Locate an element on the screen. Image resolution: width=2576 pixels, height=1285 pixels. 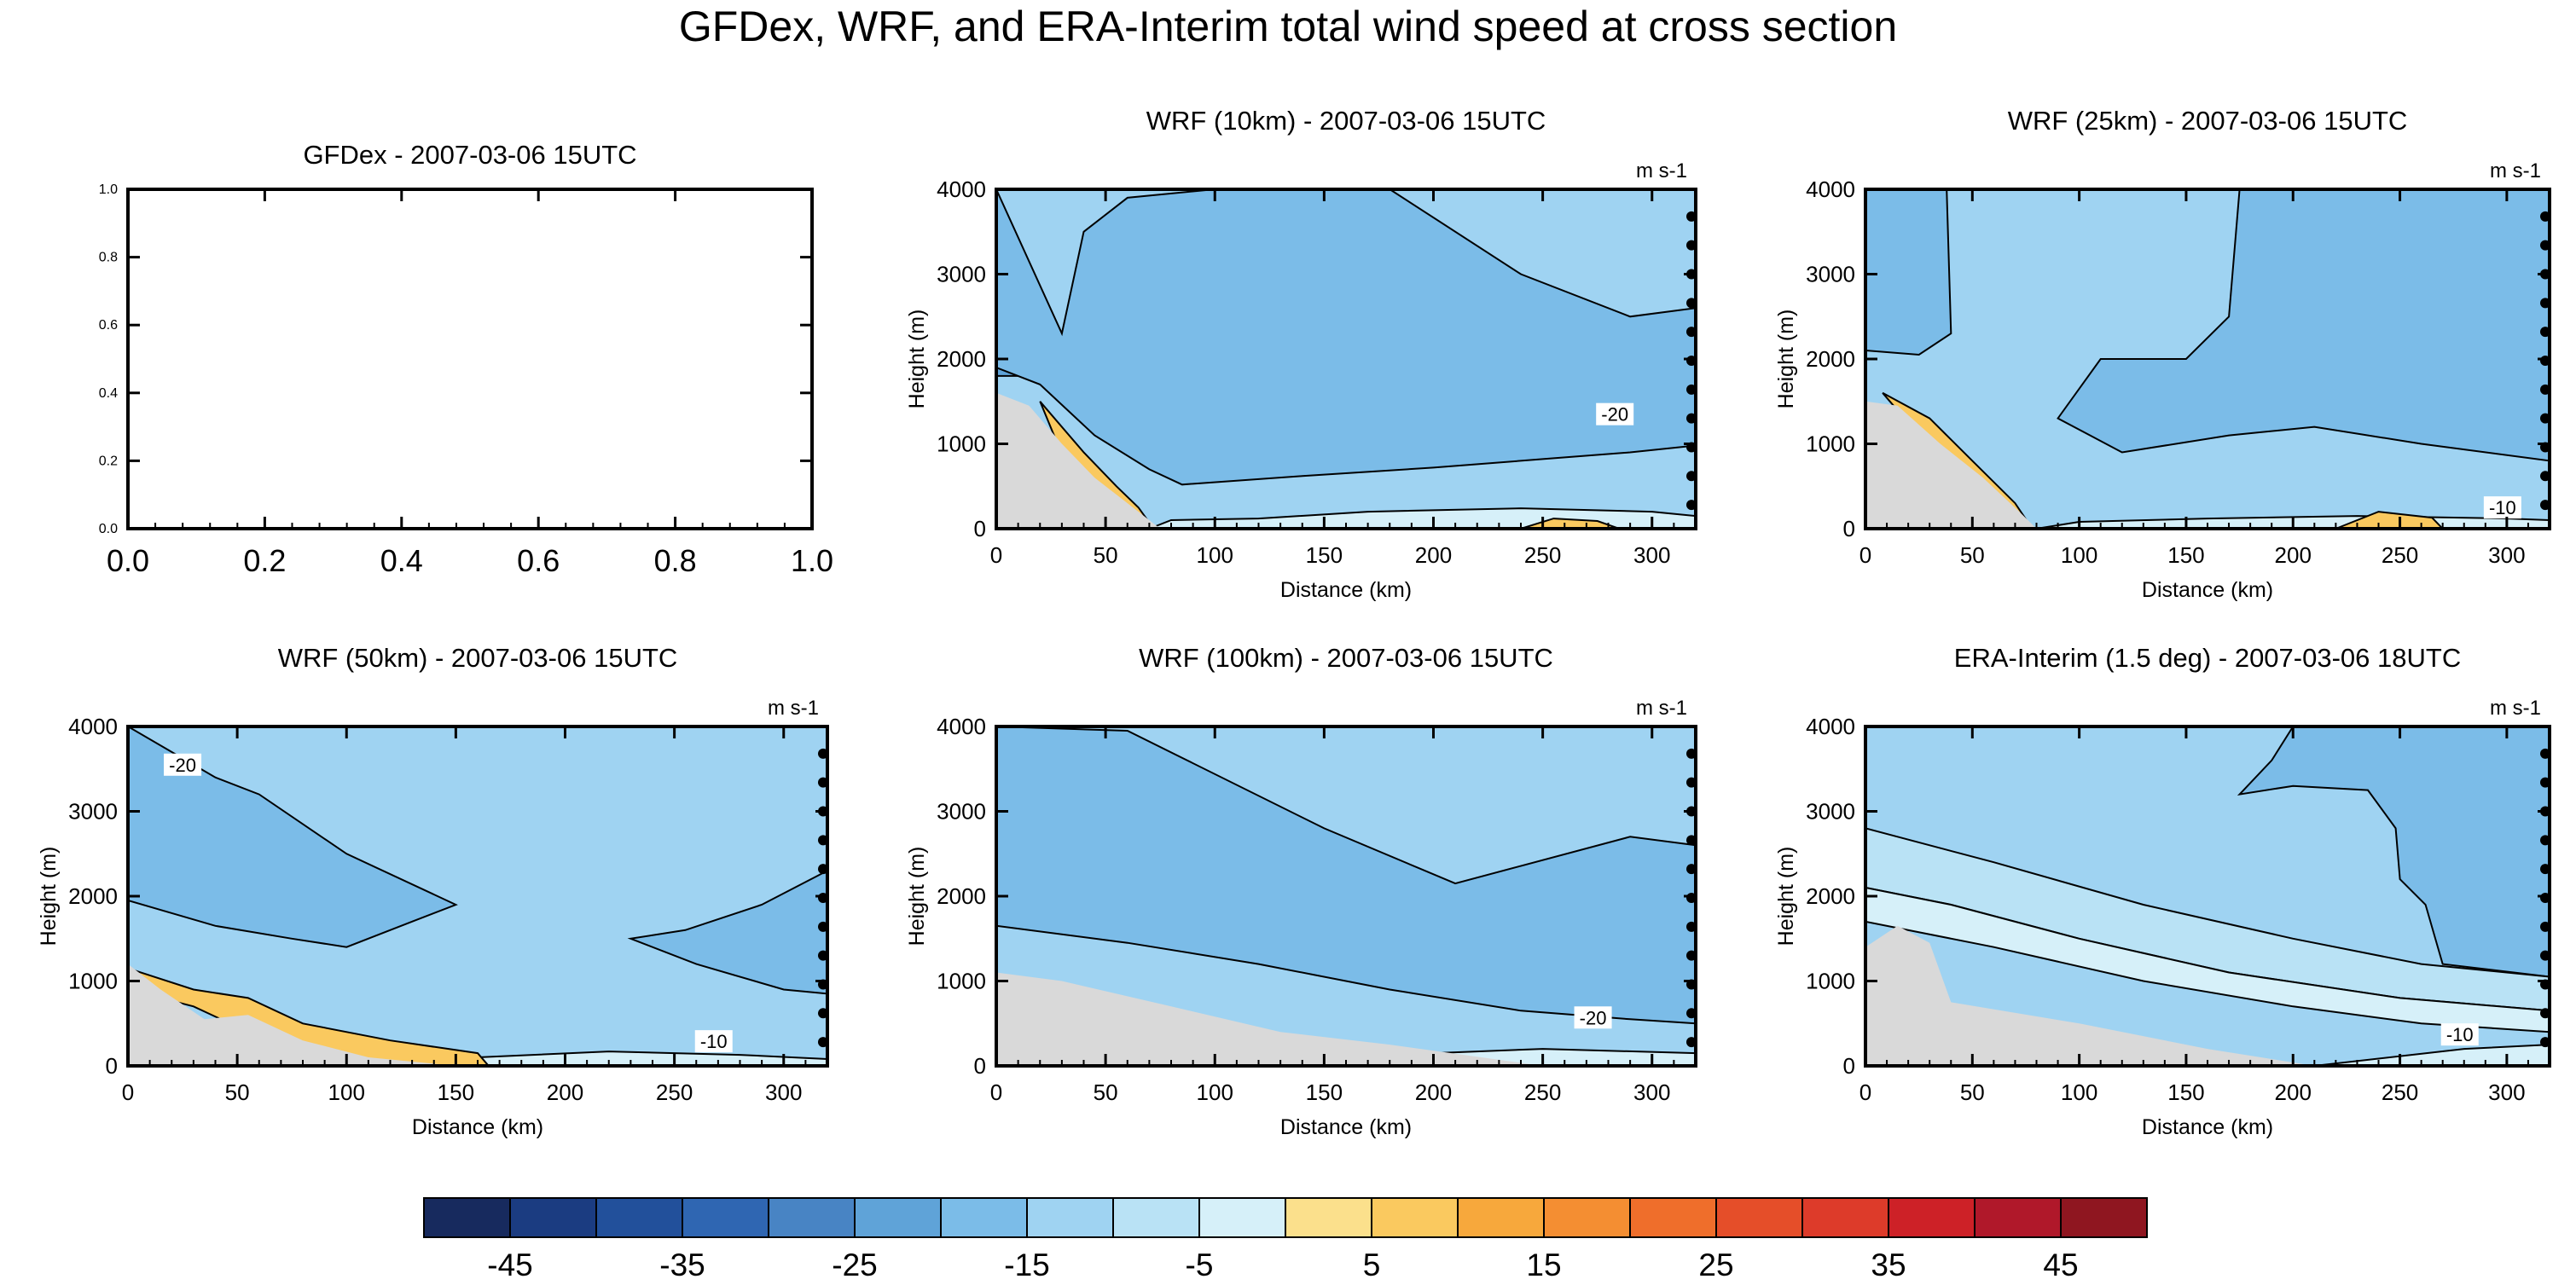
colorbar-tick-label: -25 is located at coordinates (854, 1264).